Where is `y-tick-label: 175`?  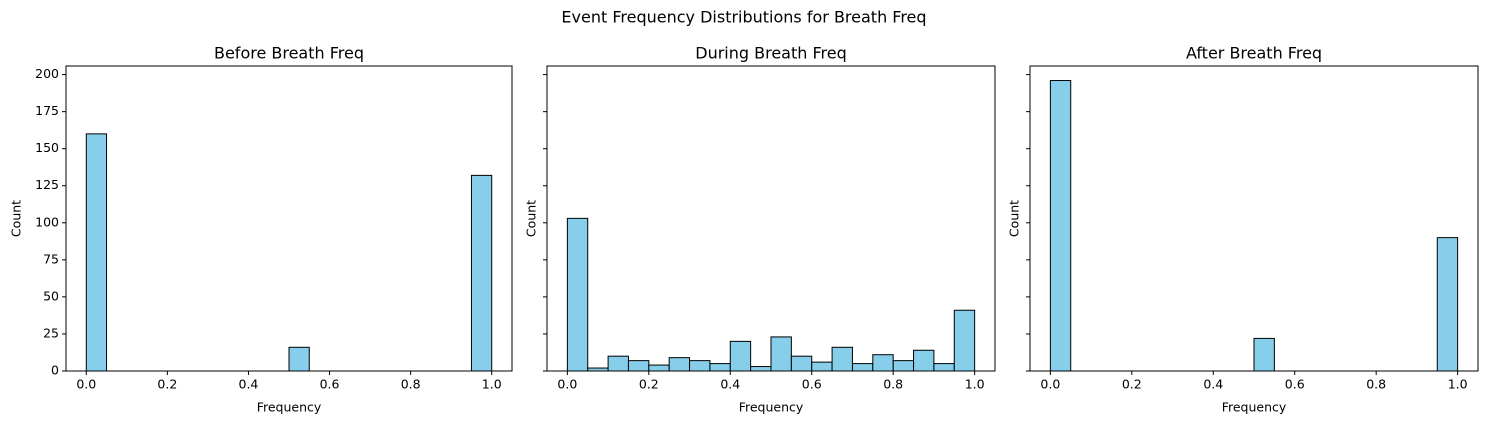
y-tick-label: 175 is located at coordinates (47, 110).